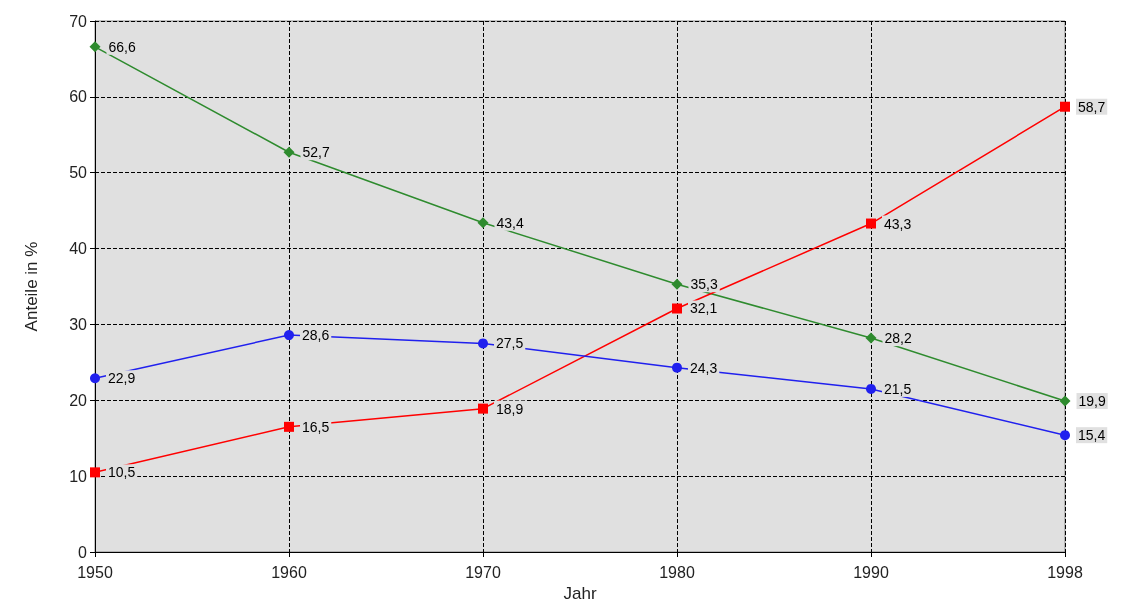  I want to click on data-label: 52,7, so click(316, 152).